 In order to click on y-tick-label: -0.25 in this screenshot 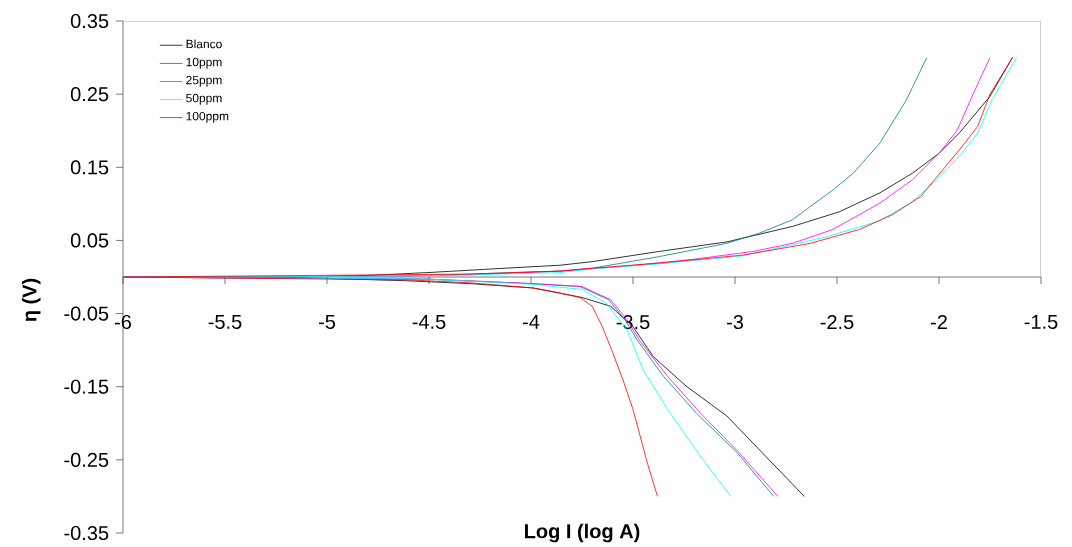, I will do `click(86, 459)`.